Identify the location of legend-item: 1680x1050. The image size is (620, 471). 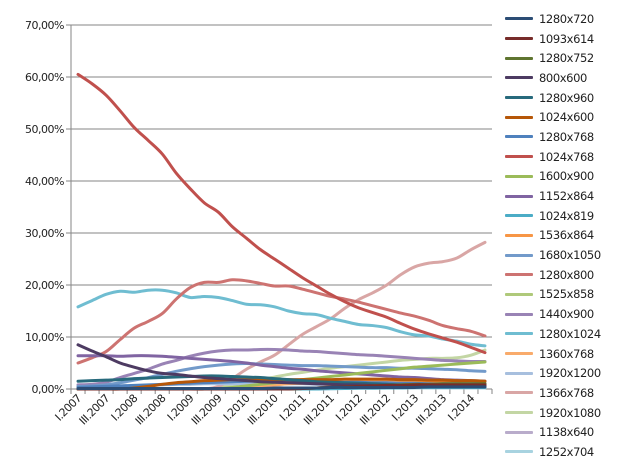
(553, 255).